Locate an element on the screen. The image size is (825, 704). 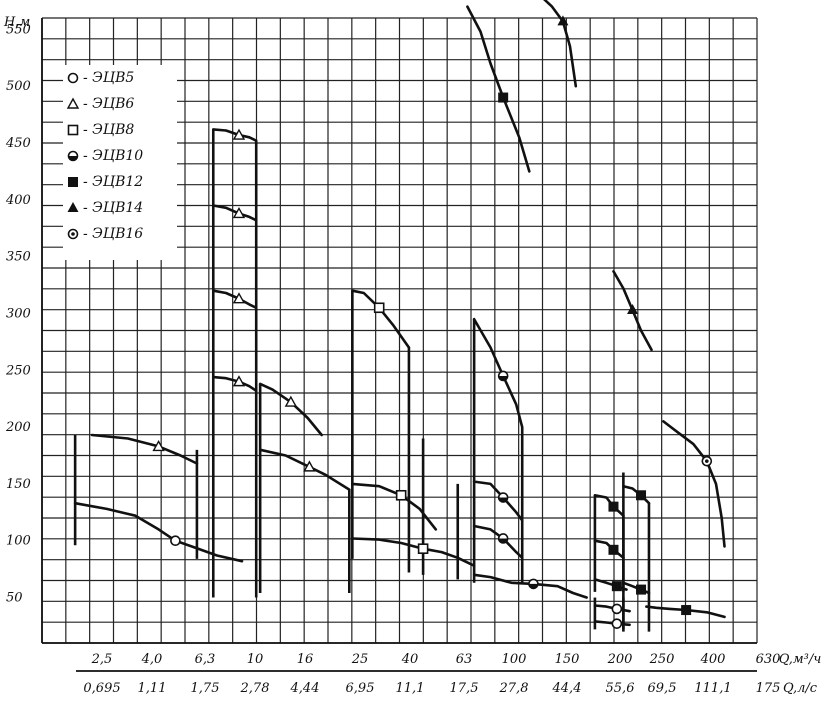
y-axis-label: H,м is located at coordinates (16, 22).